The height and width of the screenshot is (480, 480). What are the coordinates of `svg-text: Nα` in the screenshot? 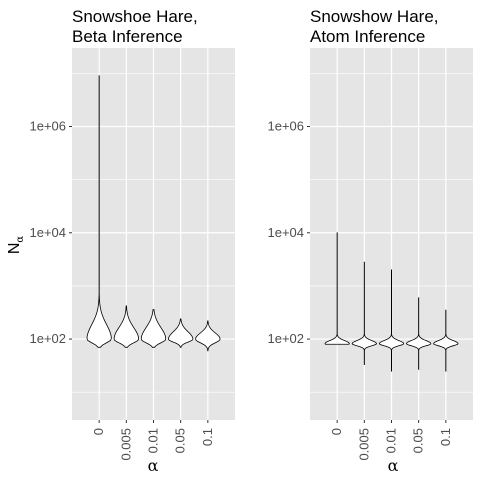 It's located at (16, 245).